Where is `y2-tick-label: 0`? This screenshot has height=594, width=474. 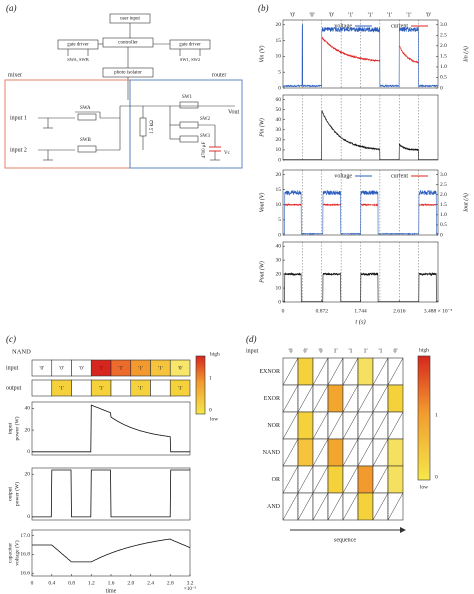 y2-tick-label: 0 is located at coordinates (441, 235).